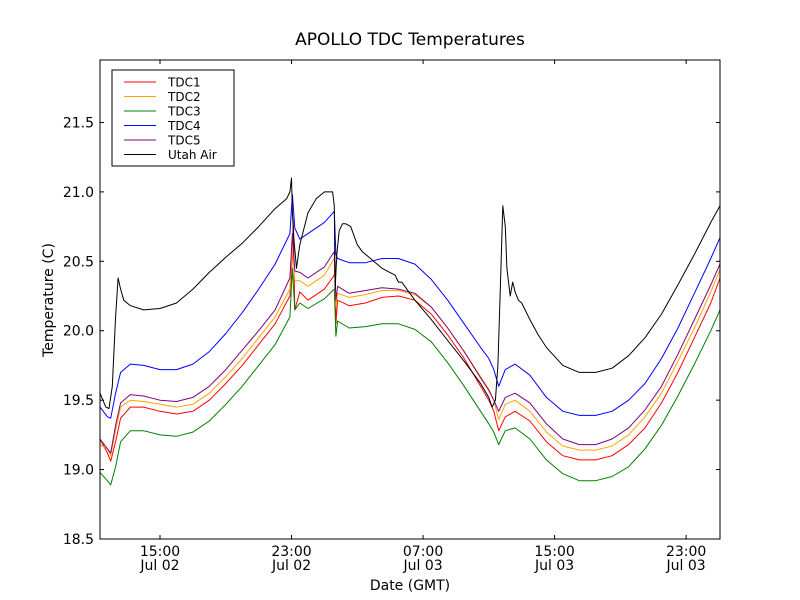 Image resolution: width=800 pixels, height=600 pixels. What do you see at coordinates (184, 141) in the screenshot?
I see `legend-label: TDC5` at bounding box center [184, 141].